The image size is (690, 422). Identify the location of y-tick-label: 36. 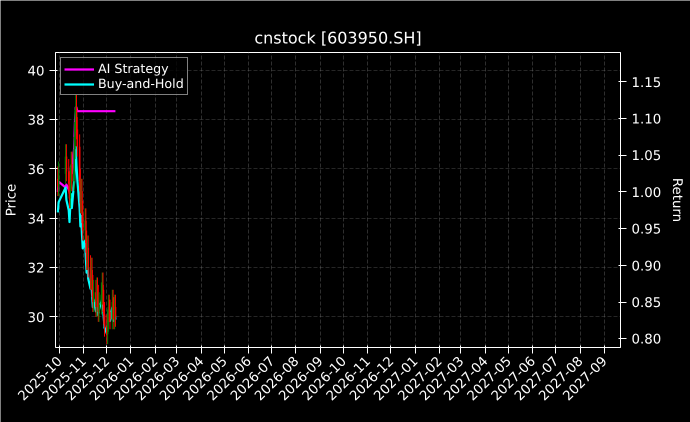
(36, 170).